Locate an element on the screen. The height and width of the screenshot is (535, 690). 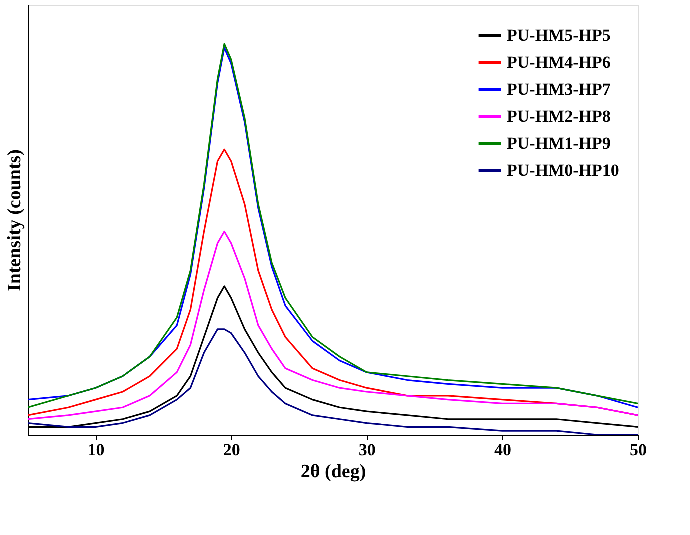
x-tick-label: 40 is located at coordinates (503, 450).